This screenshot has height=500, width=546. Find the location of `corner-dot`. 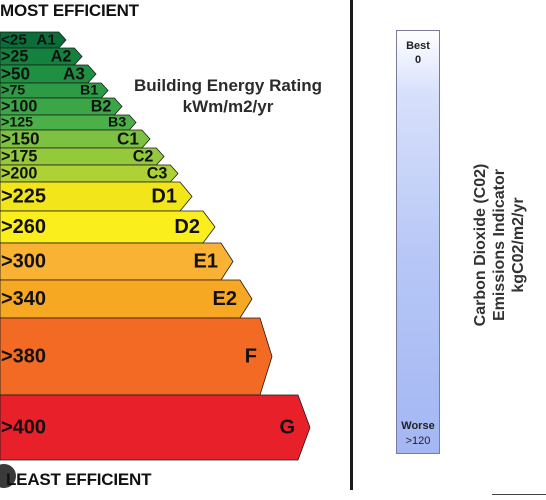

corner-dot is located at coordinates (8, 476).